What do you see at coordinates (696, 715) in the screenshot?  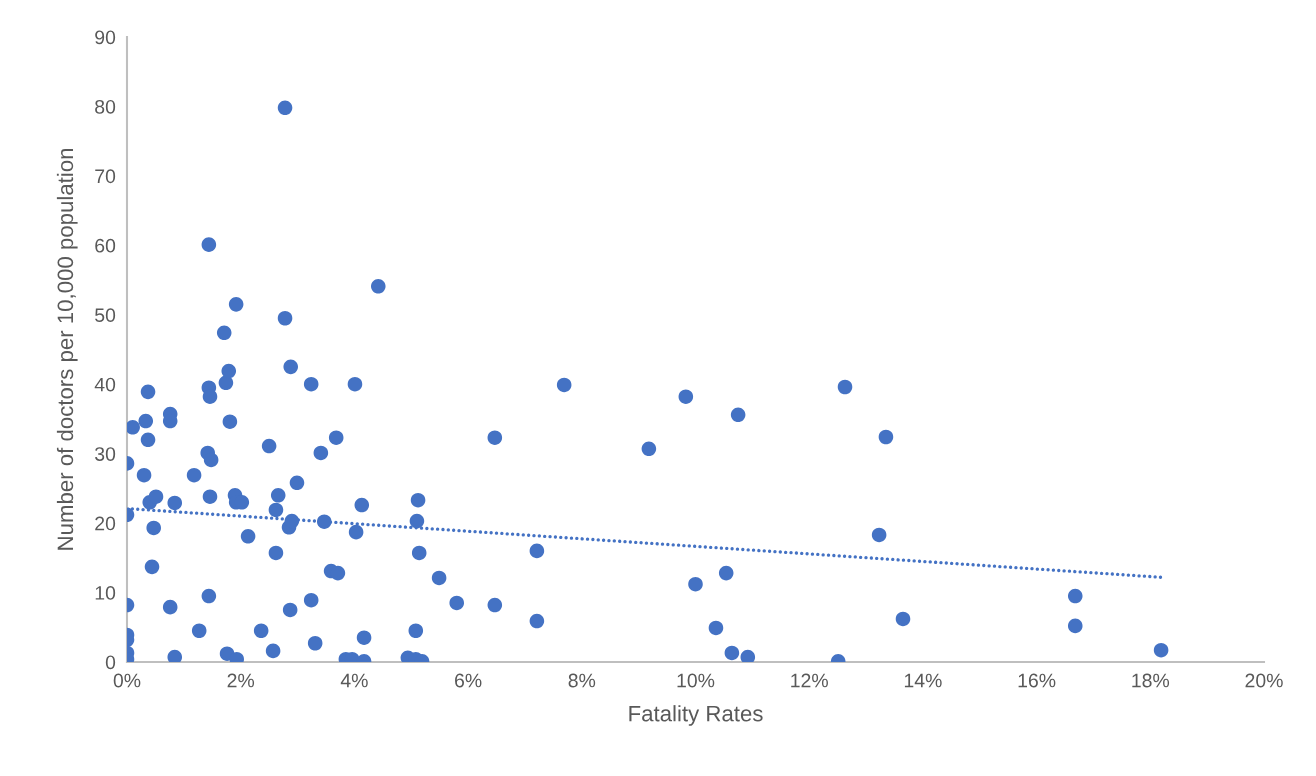 I see `x-axis-title: Fatality Rates` at bounding box center [696, 715].